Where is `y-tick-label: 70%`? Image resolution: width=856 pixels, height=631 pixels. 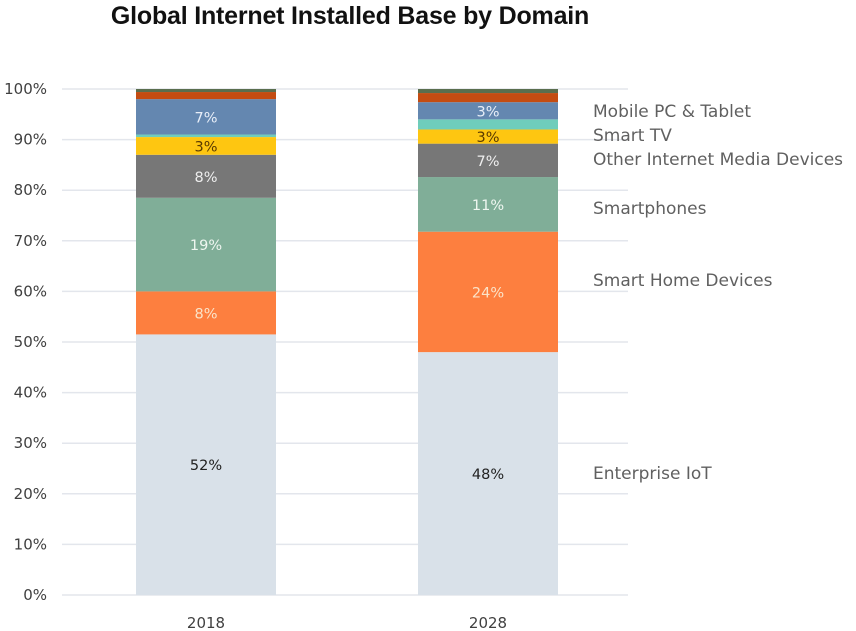
y-tick-label: 70% is located at coordinates (30, 241).